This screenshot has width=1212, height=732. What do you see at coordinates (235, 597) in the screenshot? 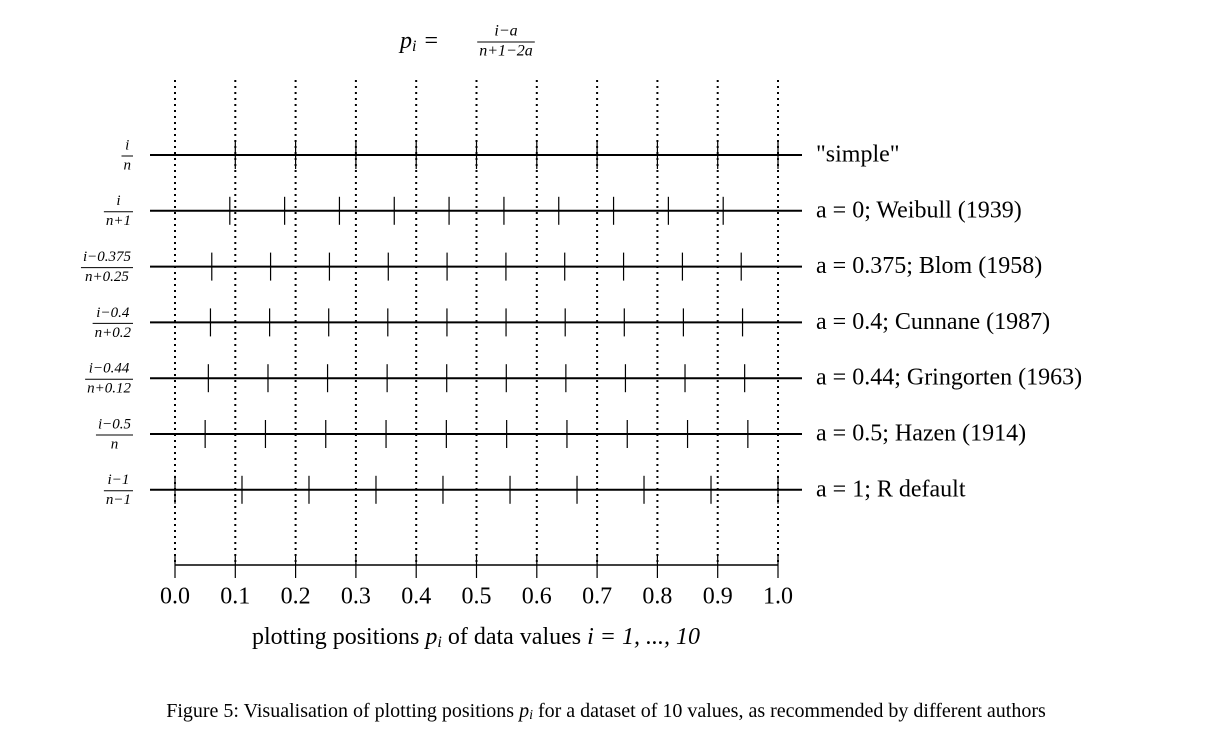
I see `x-tick-label: 0.1` at bounding box center [235, 597].